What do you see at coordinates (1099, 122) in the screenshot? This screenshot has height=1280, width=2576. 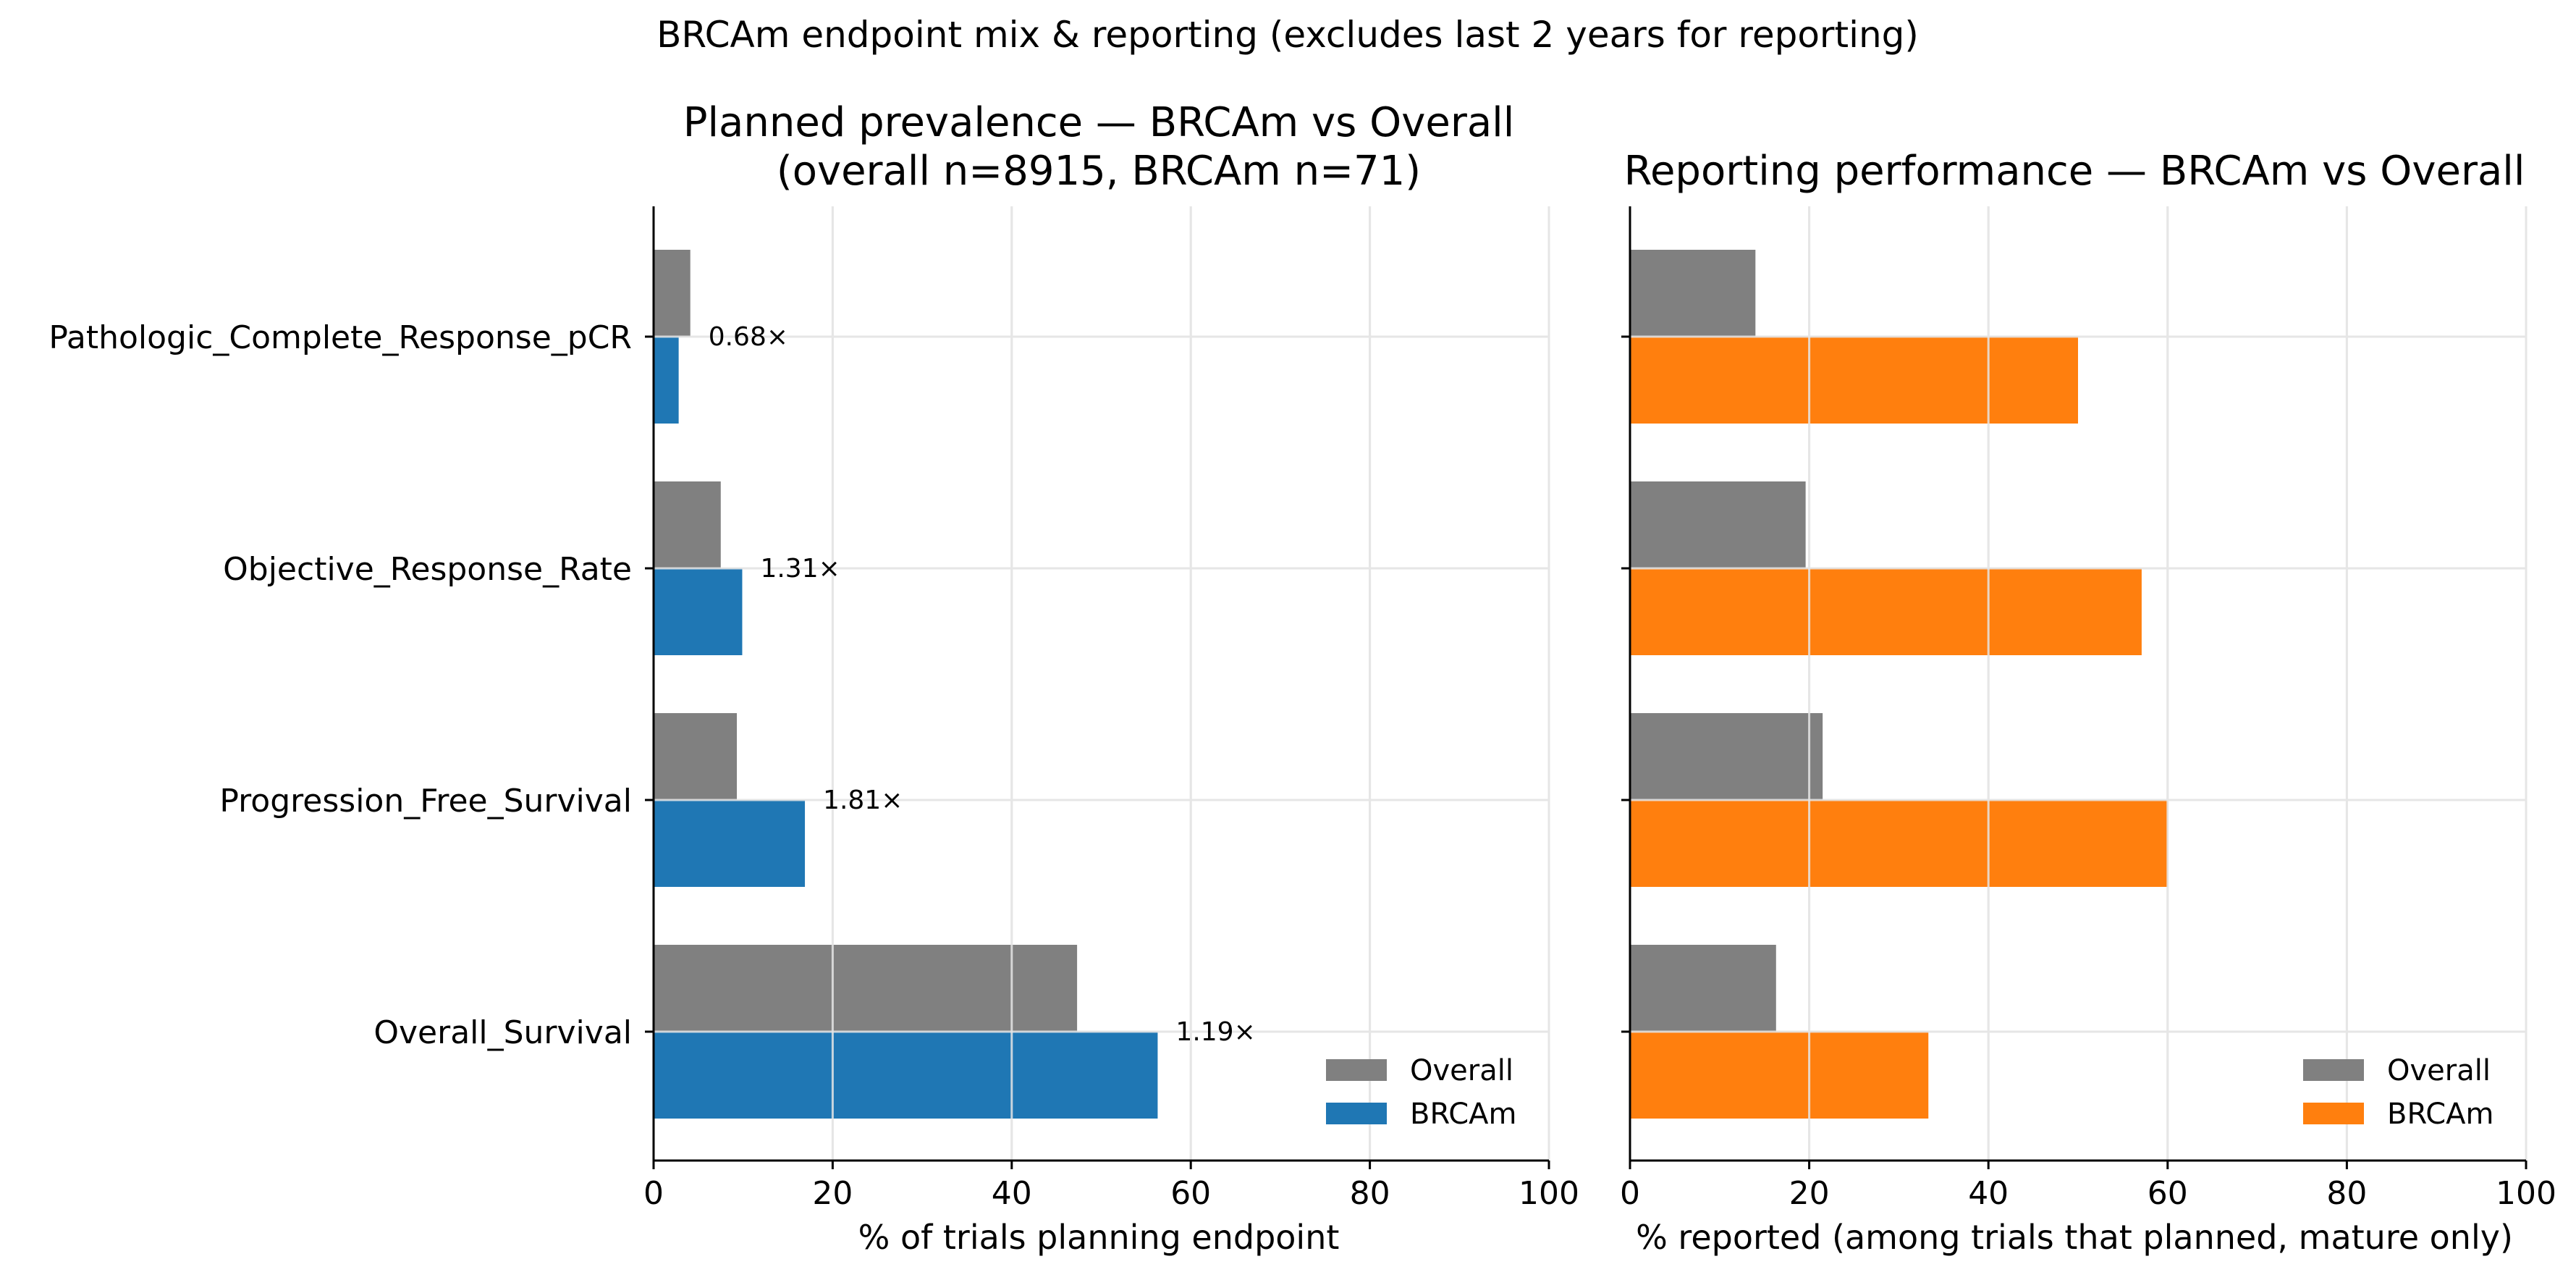 I see `chart-prevalence-title-line1: Planned prevalence — BRCAm vs Overall` at bounding box center [1099, 122].